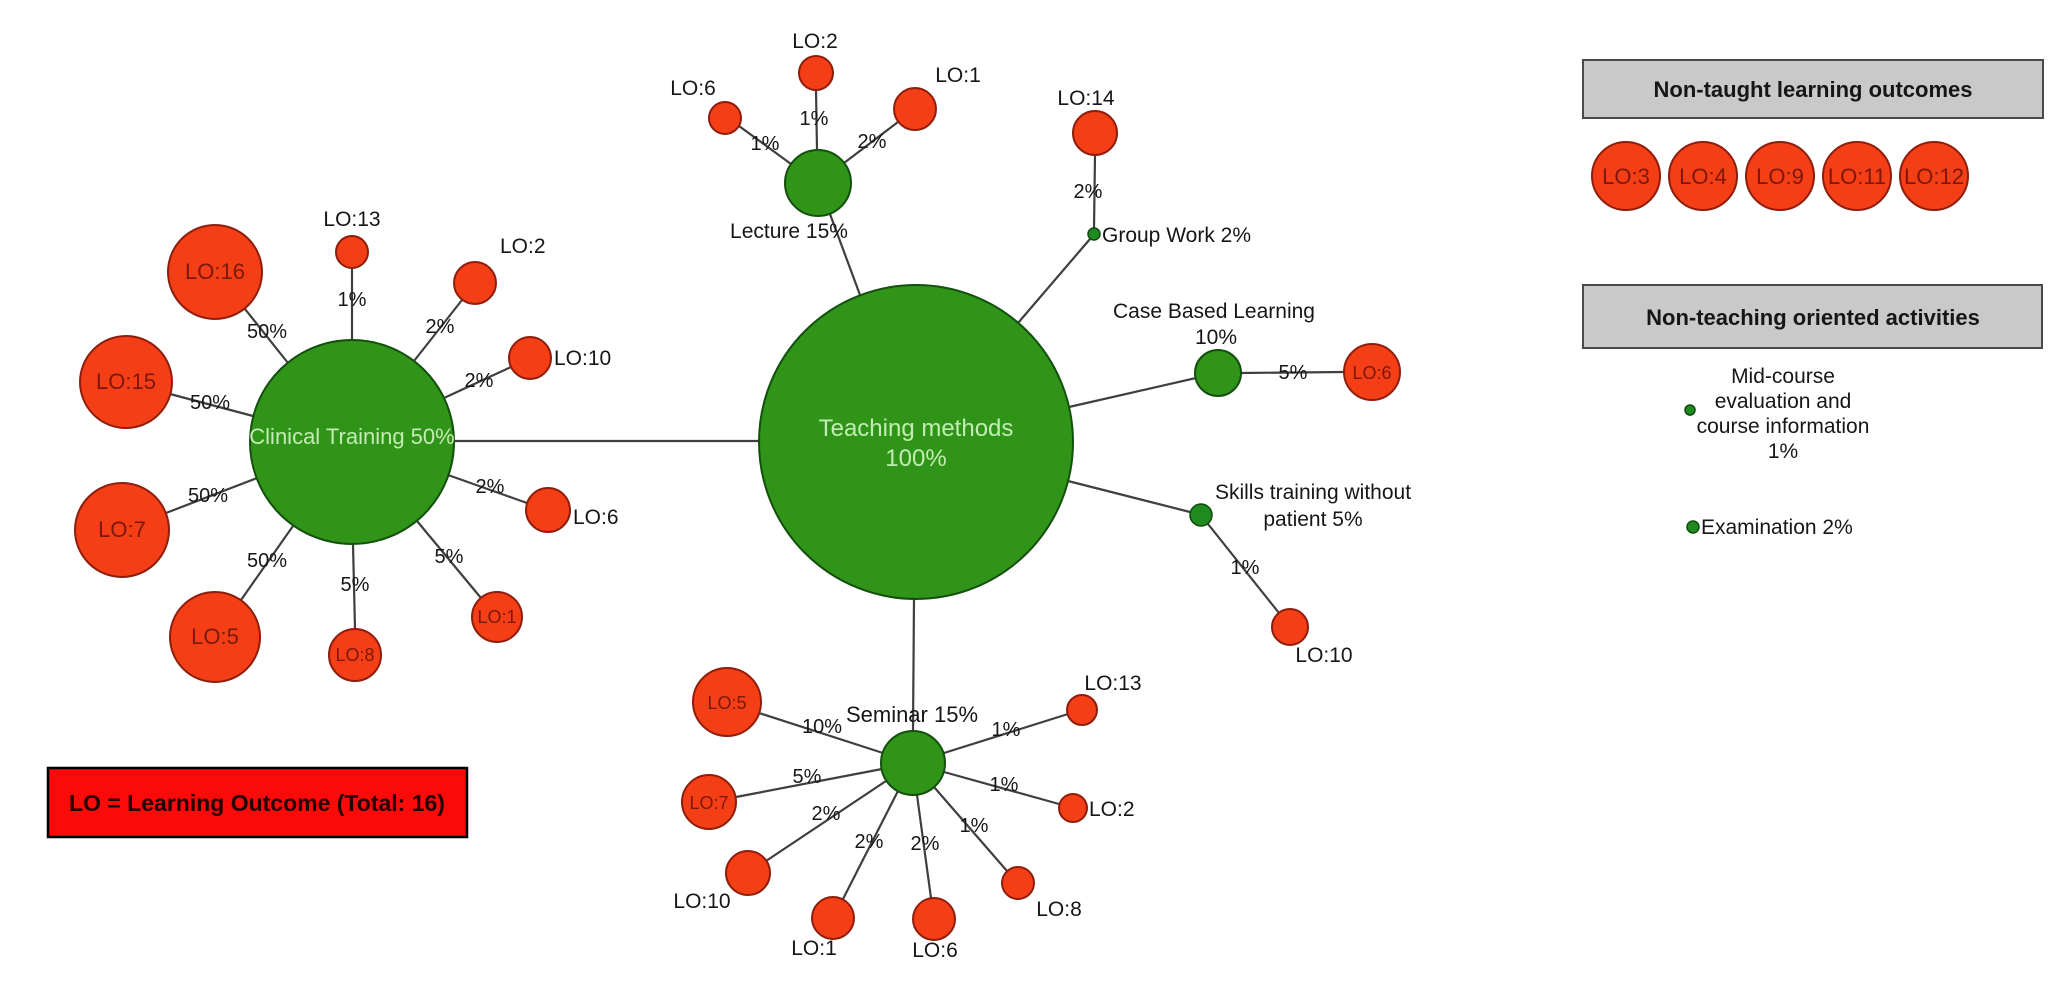  I want to click on midcourse-line1: Mid-course, so click(1783, 376).